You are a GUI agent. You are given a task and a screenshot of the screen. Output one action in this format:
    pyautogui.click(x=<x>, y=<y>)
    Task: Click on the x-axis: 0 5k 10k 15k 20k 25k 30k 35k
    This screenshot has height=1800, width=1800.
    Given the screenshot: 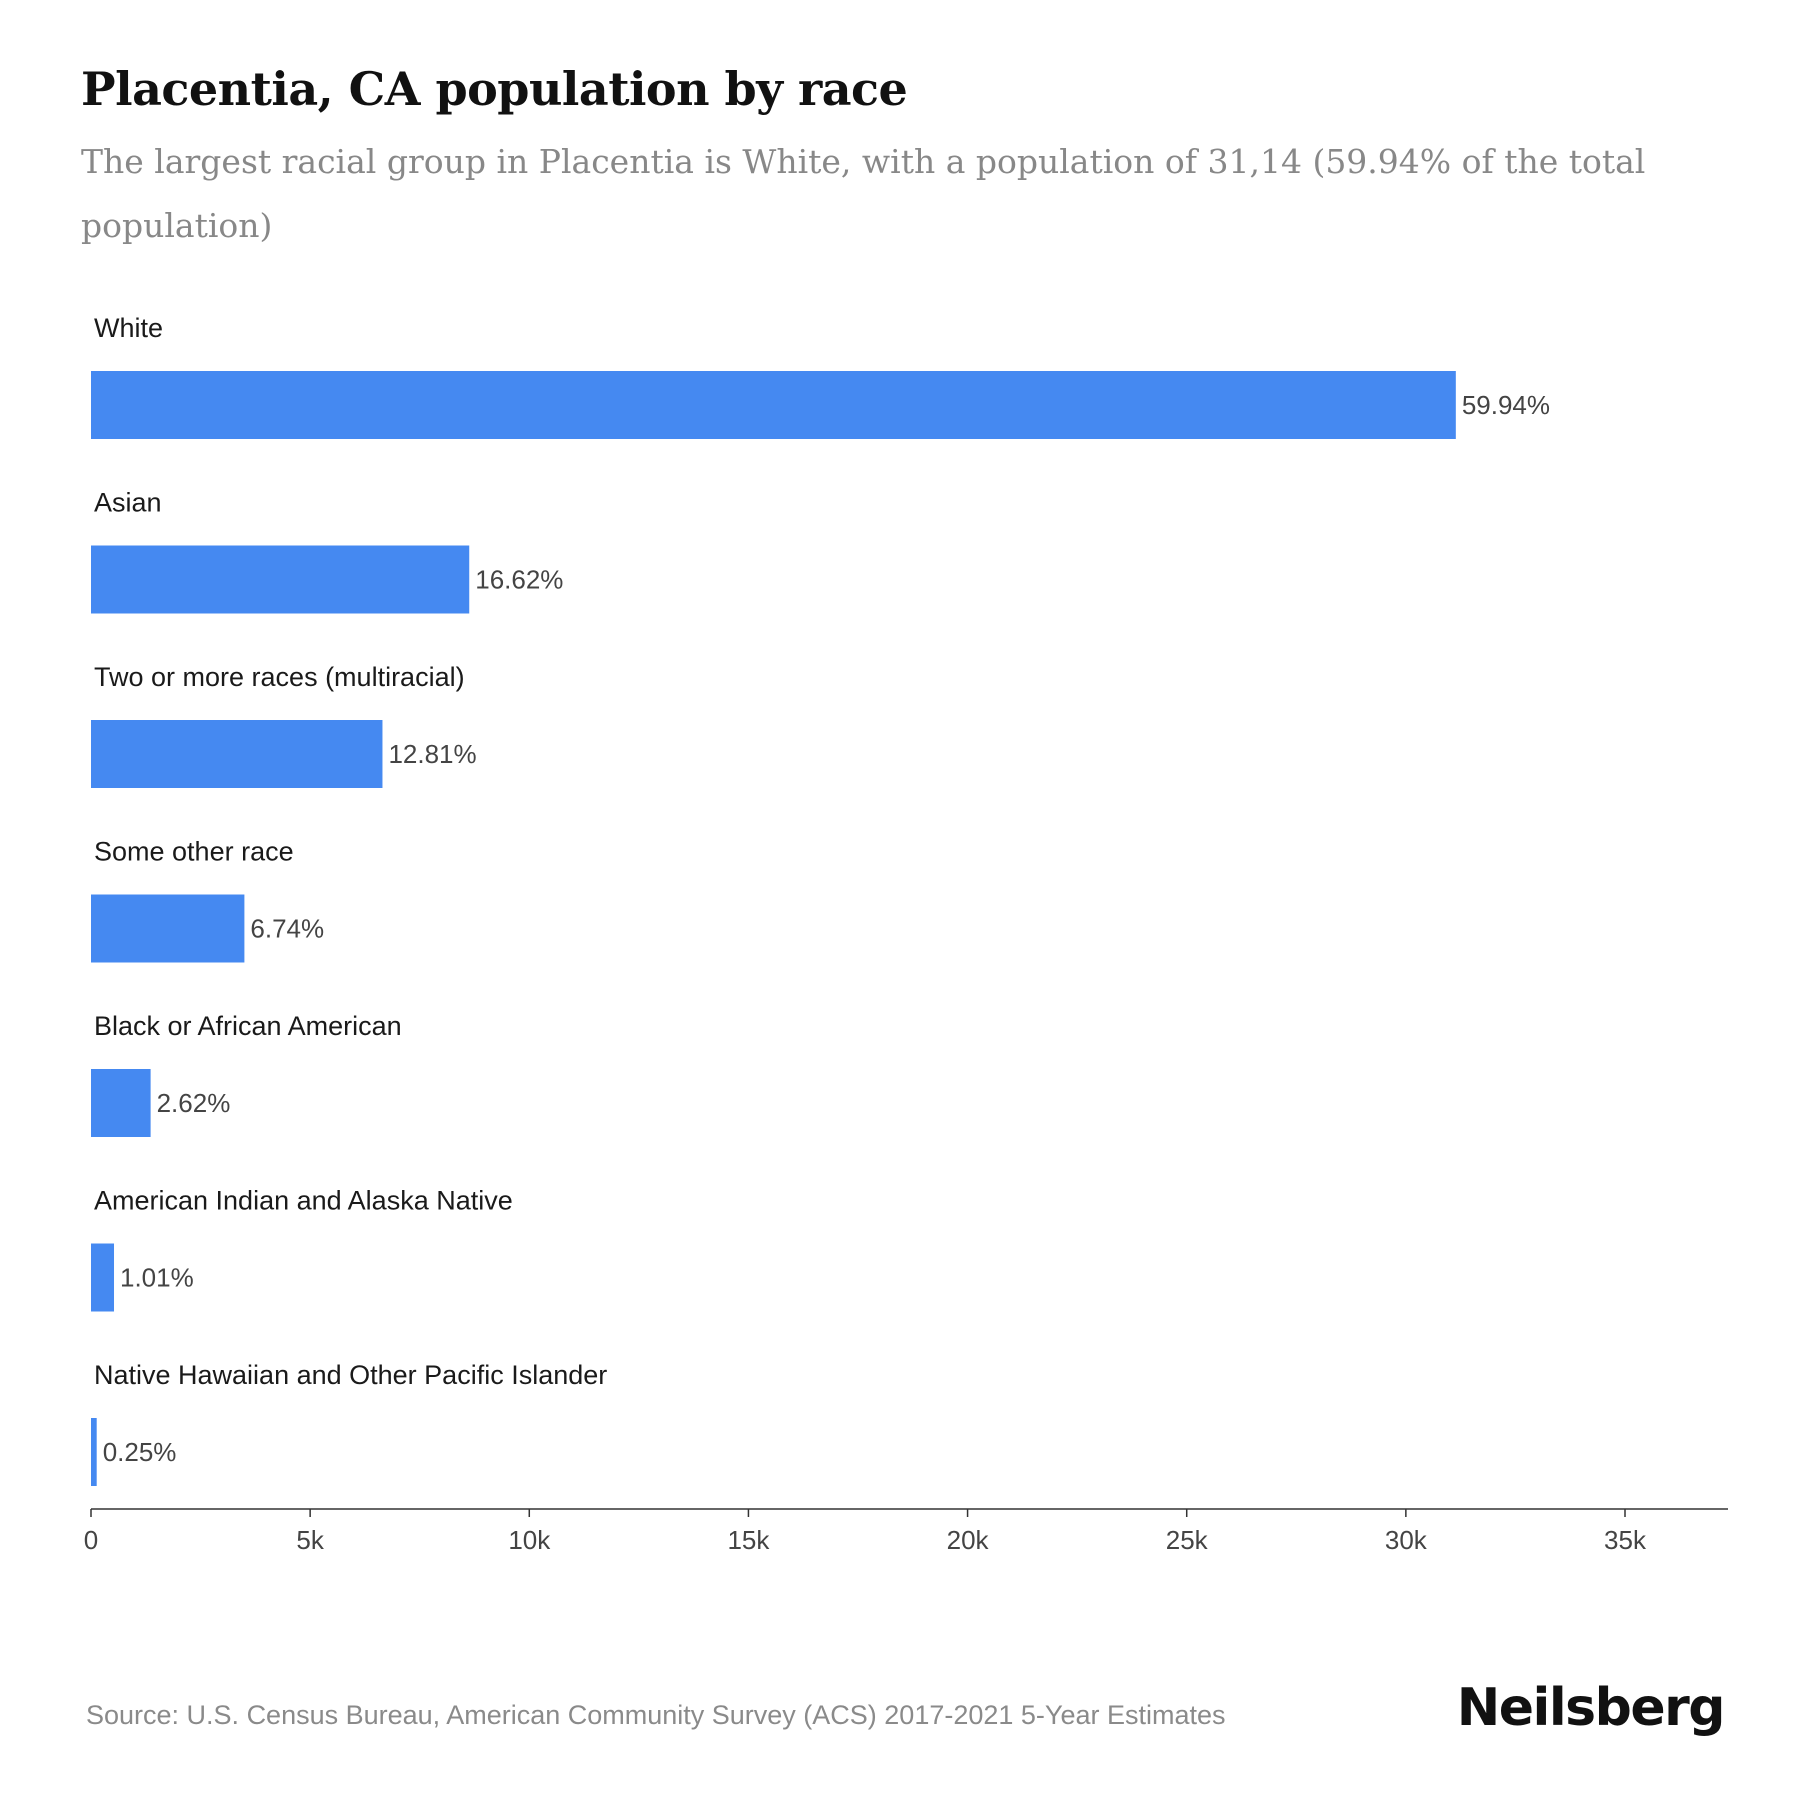 What is the action you would take?
    pyautogui.click(x=906, y=1531)
    